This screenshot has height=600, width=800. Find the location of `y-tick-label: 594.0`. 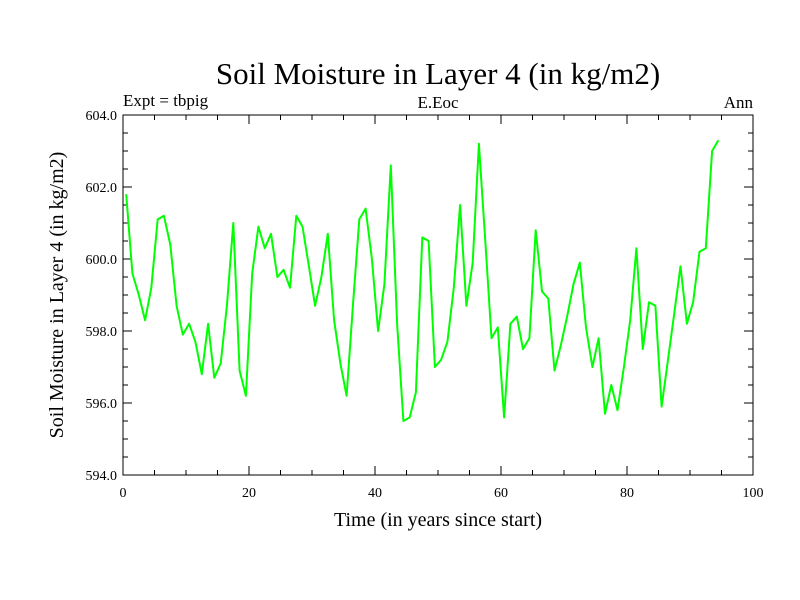

y-tick-label: 594.0 is located at coordinates (102, 476).